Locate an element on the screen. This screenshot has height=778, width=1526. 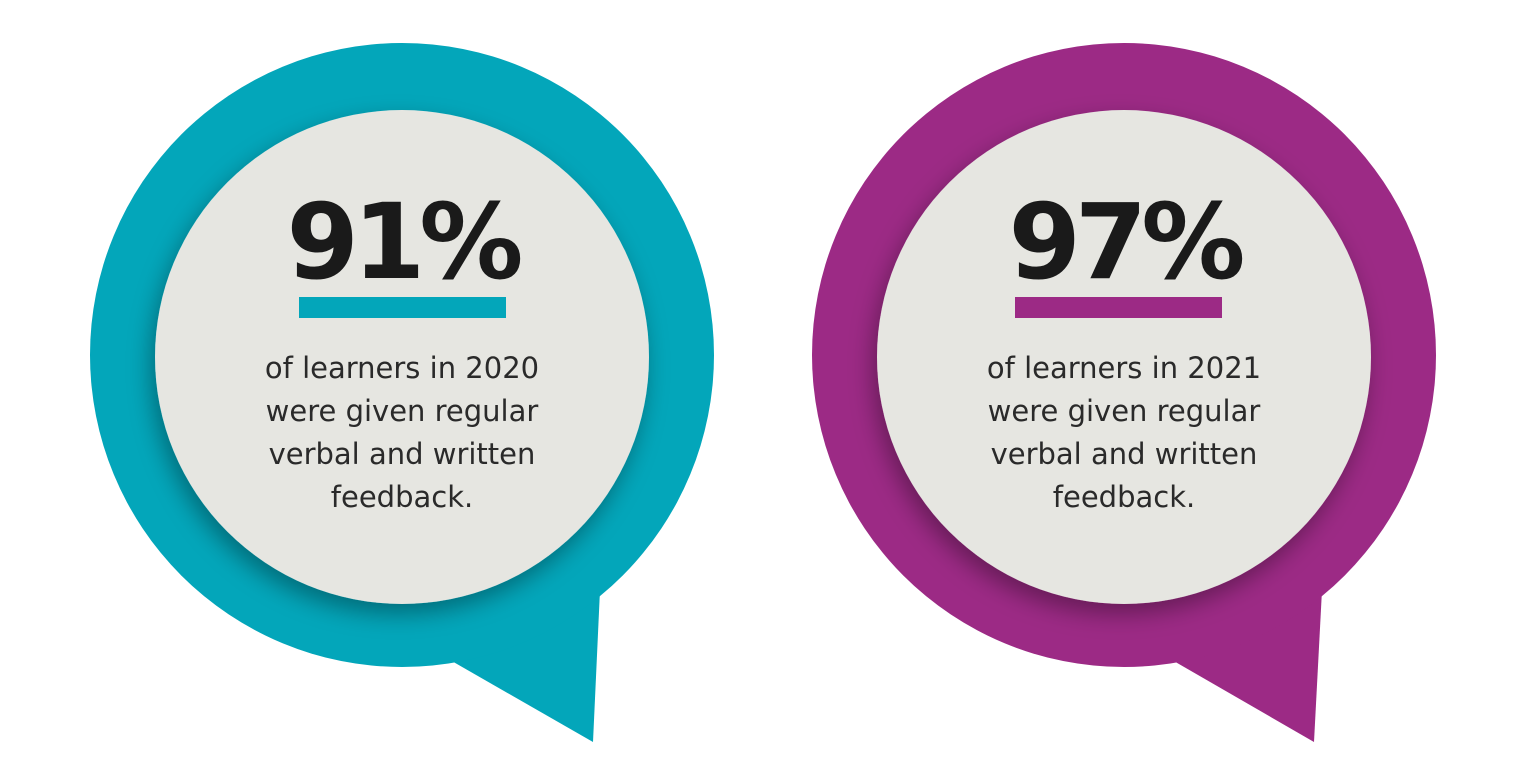
stat-value: 97% is located at coordinates (1126, 242).